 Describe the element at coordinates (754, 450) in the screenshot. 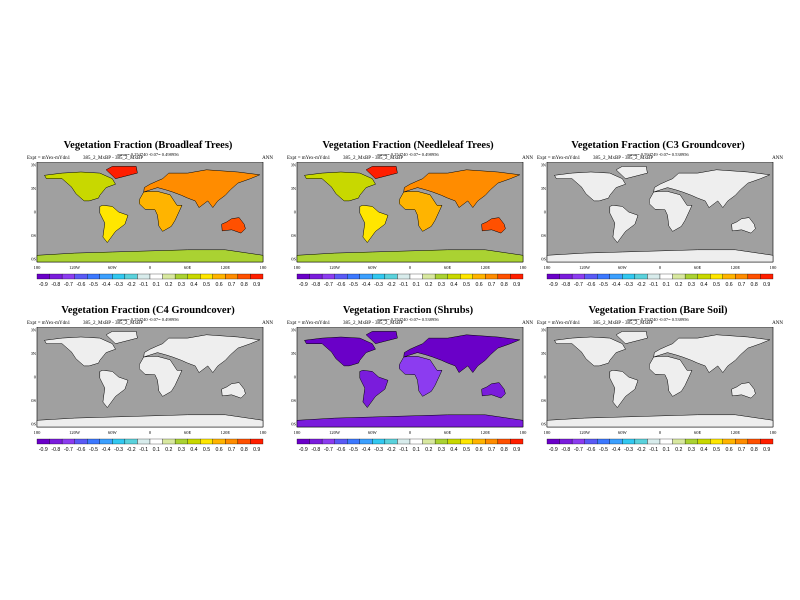

I see `colorbar-label: 0.8` at that location.